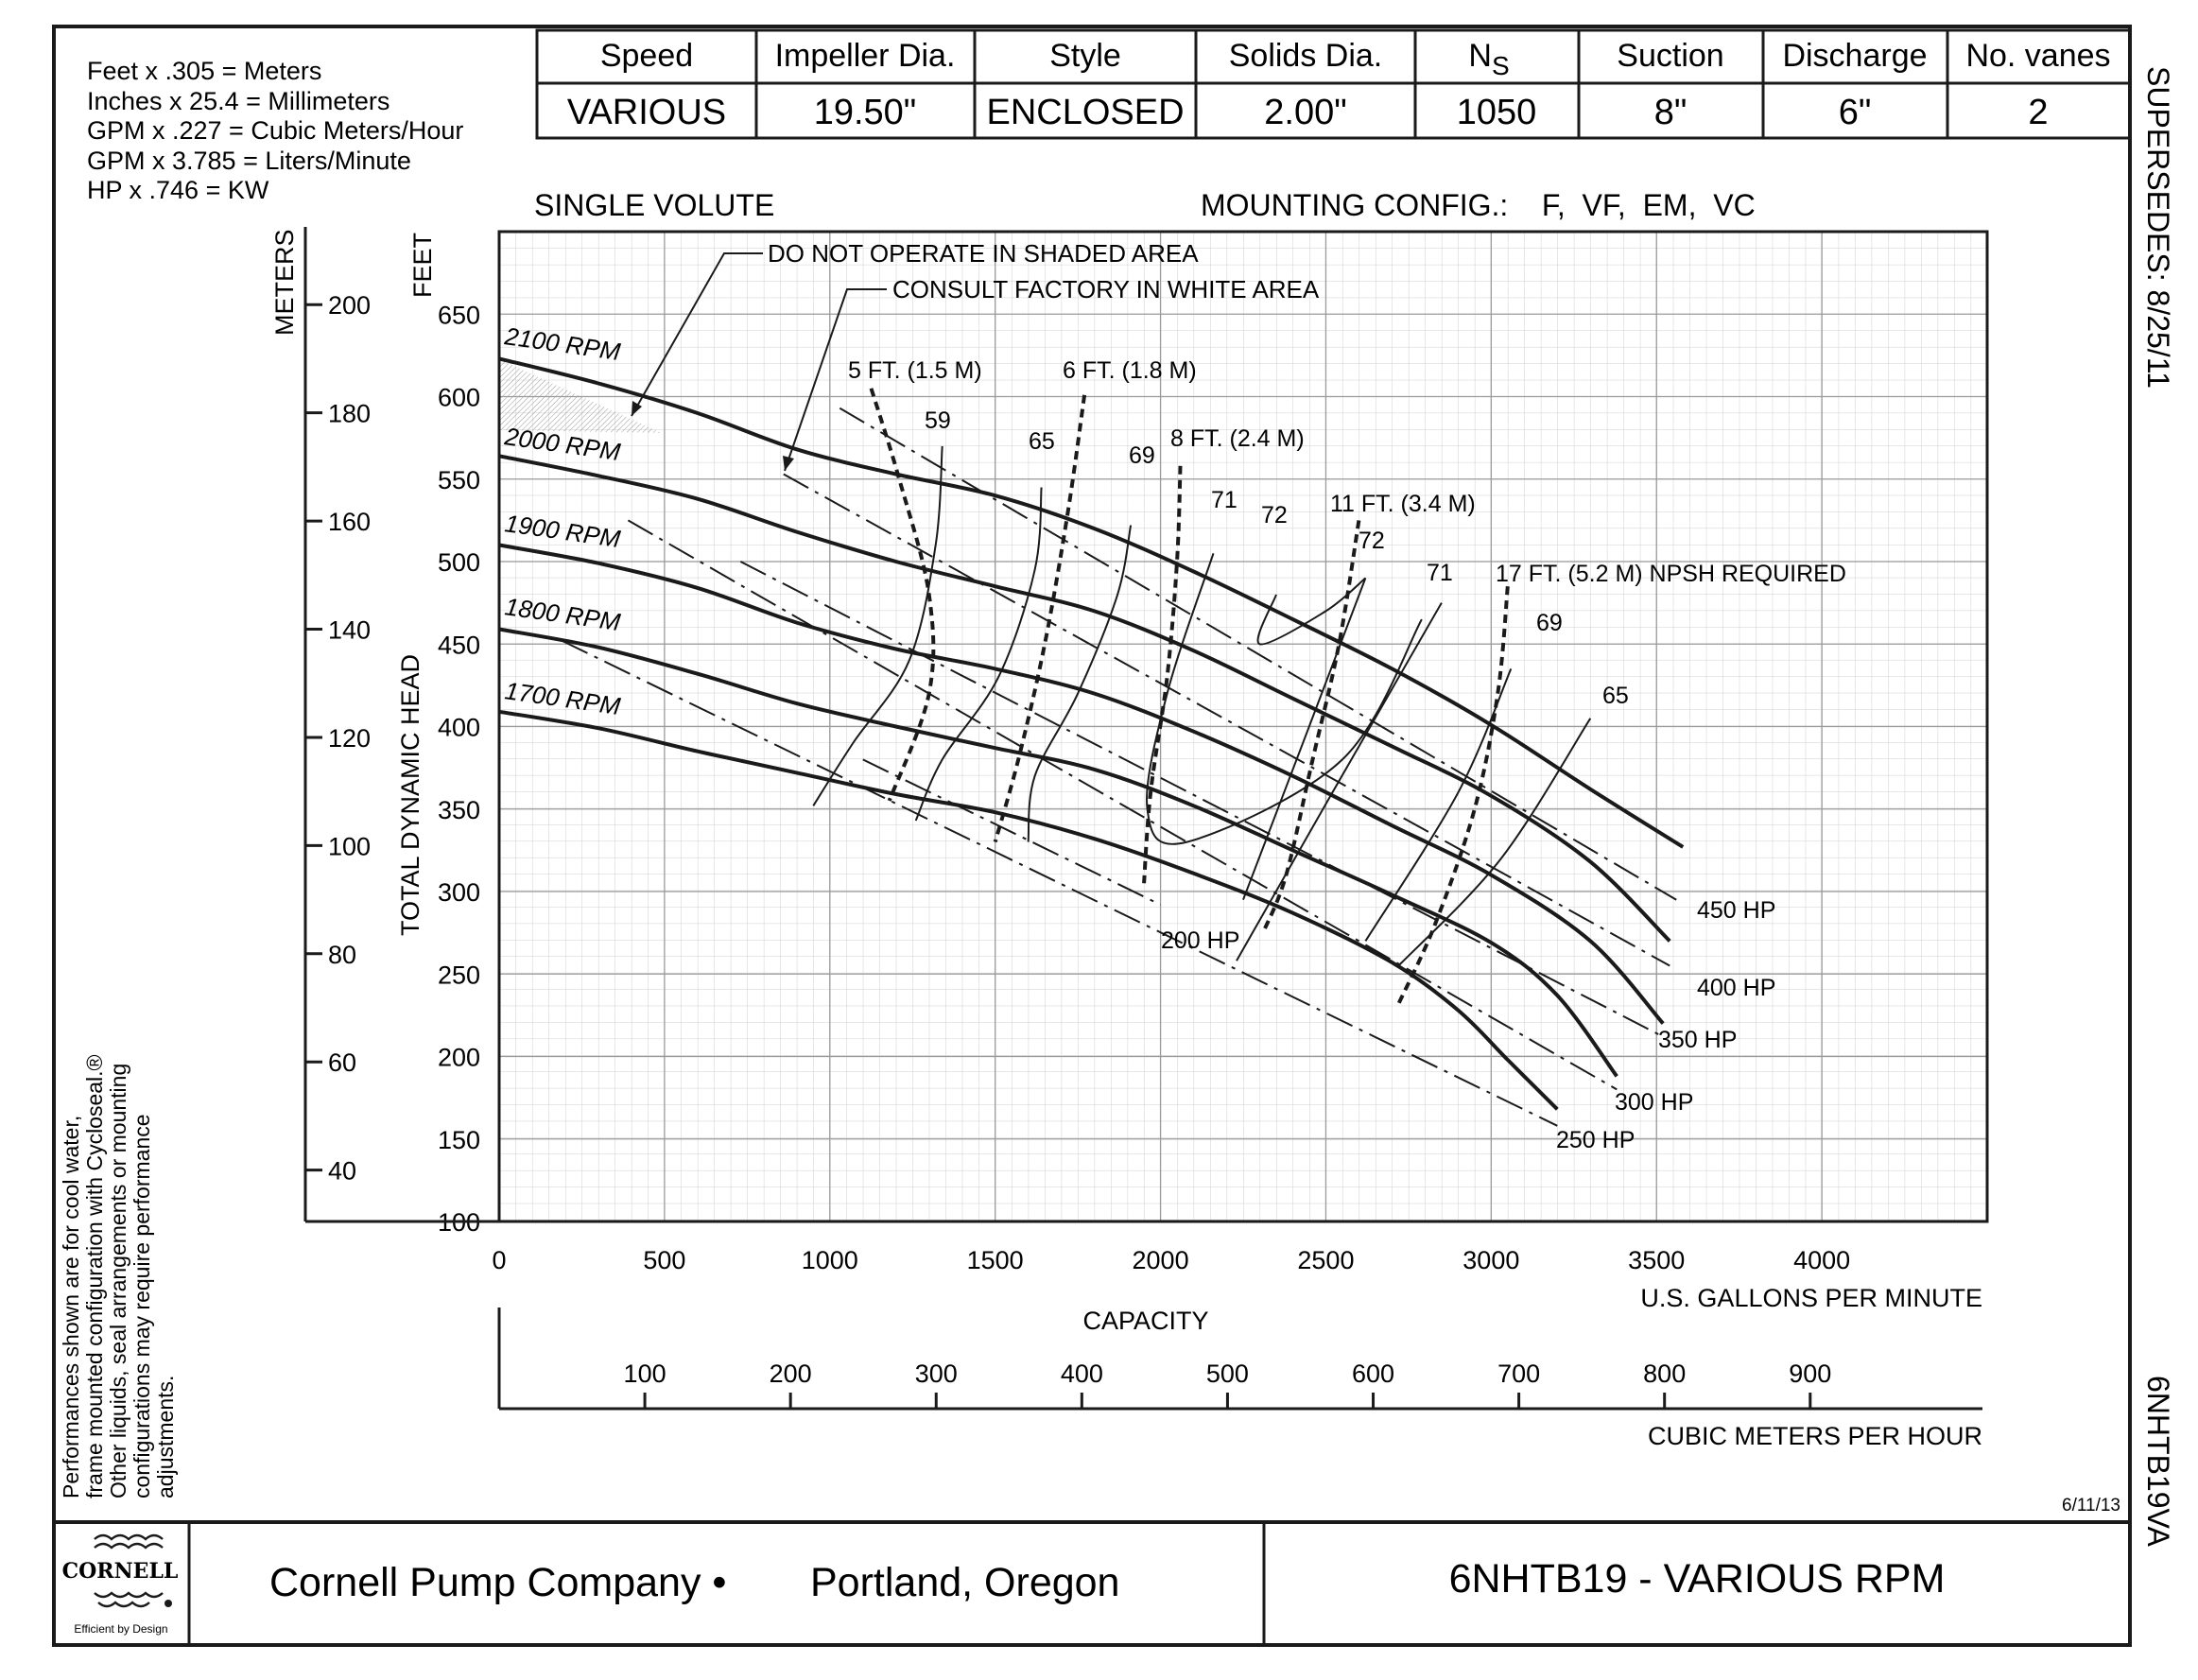 The image size is (2198, 1680). I want to click on spec-header: Speed, so click(646, 56).